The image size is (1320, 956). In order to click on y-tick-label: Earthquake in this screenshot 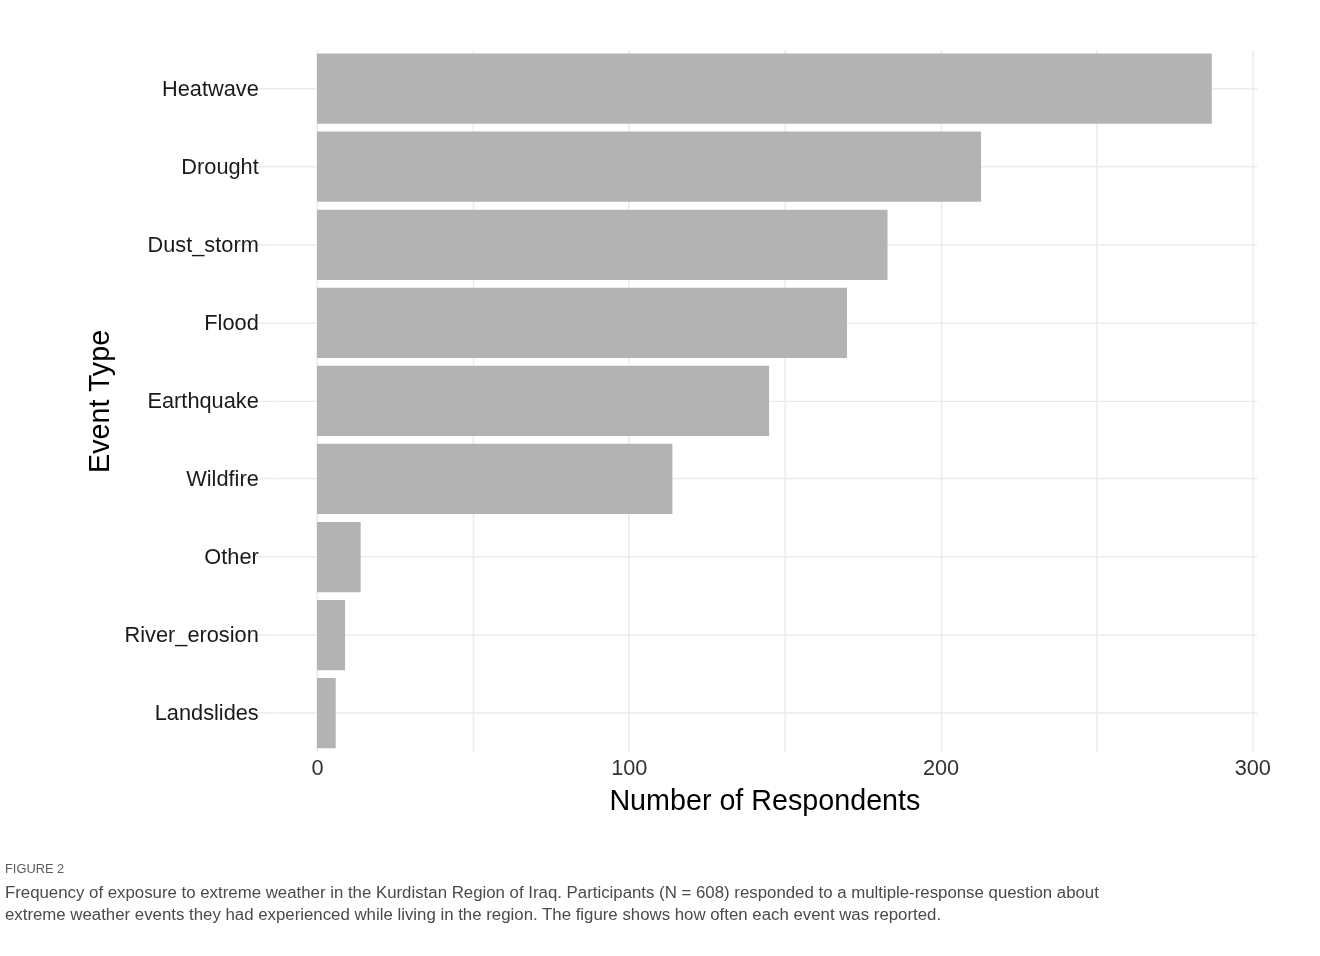, I will do `click(203, 400)`.